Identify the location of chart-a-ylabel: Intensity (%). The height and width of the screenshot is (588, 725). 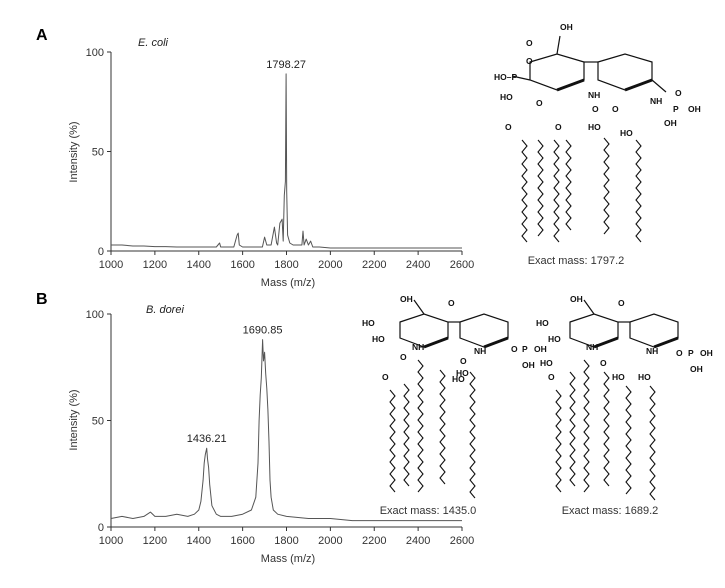
(74, 151).